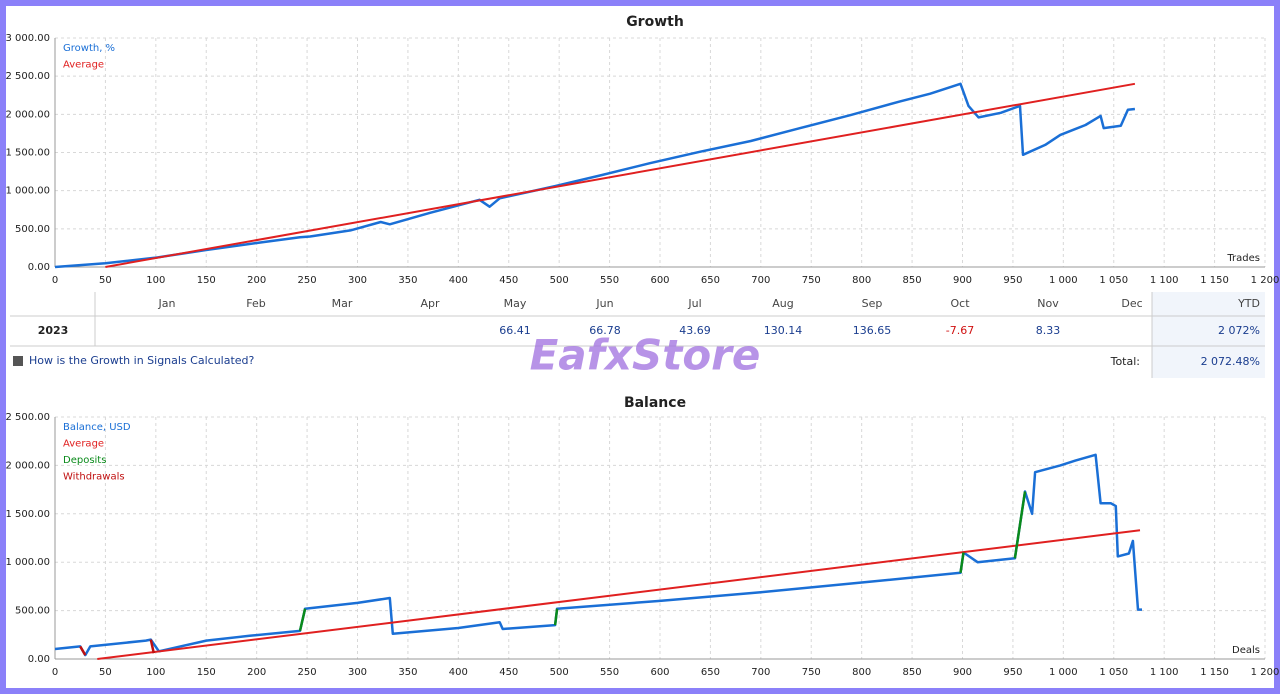 This screenshot has height=694, width=1280. What do you see at coordinates (94, 477) in the screenshot?
I see `legend-entry: Withdrawals` at bounding box center [94, 477].